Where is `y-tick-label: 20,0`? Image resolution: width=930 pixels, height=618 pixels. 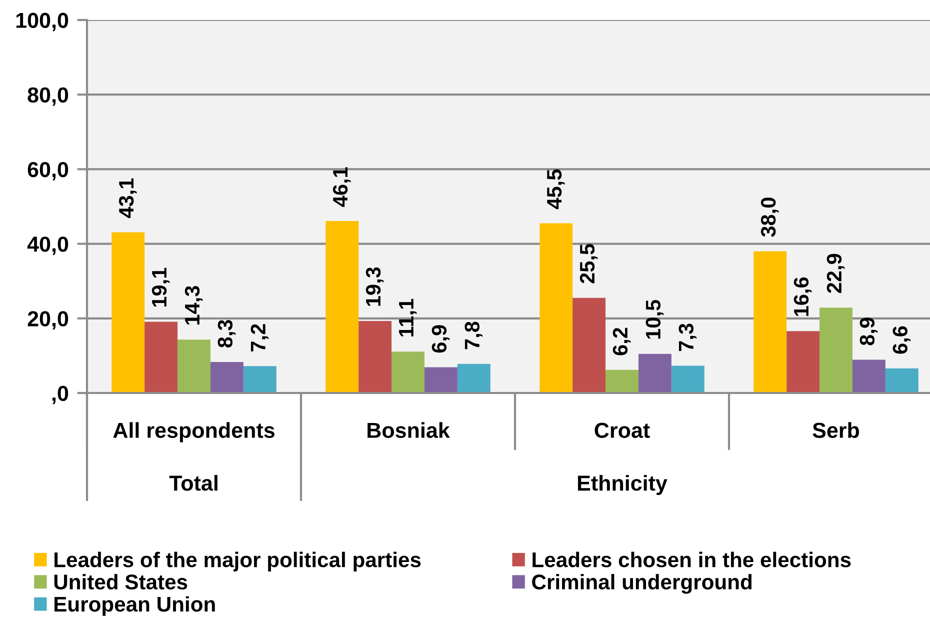
y-tick-label: 20,0 is located at coordinates (48, 320).